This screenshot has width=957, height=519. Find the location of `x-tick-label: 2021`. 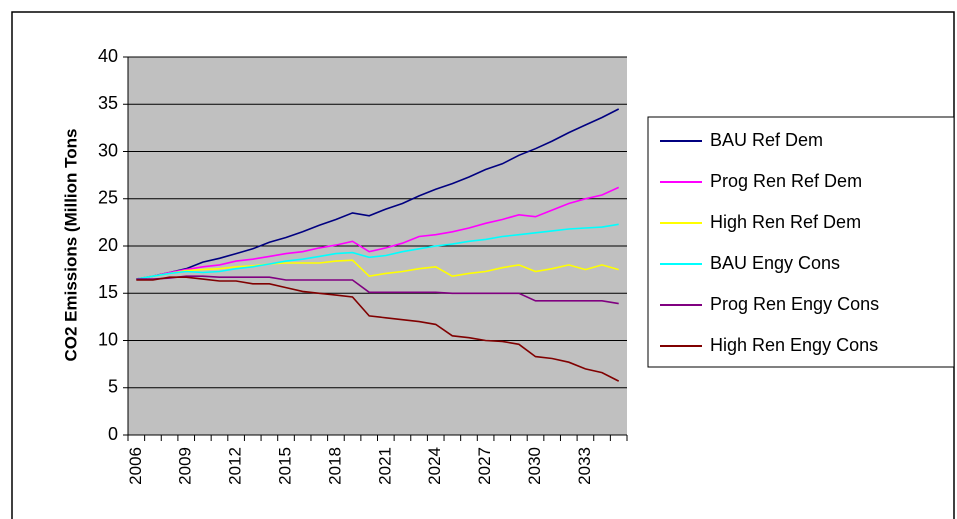

x-tick-label: 2021 is located at coordinates (384, 466).